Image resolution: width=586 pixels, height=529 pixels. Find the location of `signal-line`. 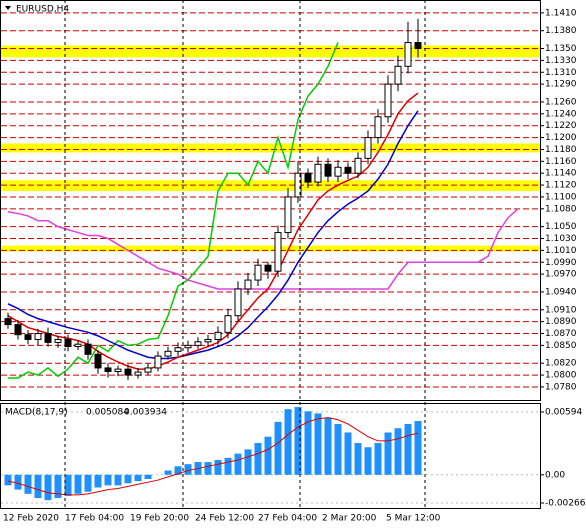

signal-line is located at coordinates (213, 456).